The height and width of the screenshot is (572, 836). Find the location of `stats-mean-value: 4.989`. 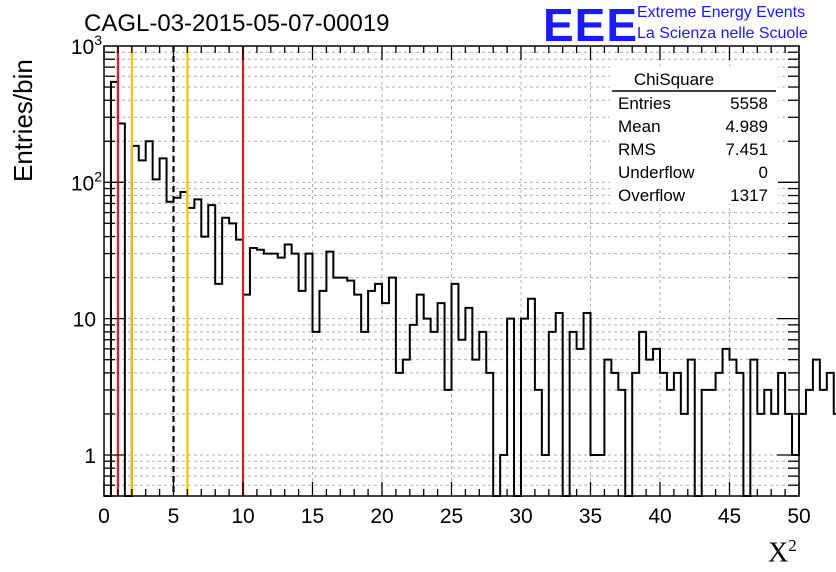

stats-mean-value: 4.989 is located at coordinates (746, 126).